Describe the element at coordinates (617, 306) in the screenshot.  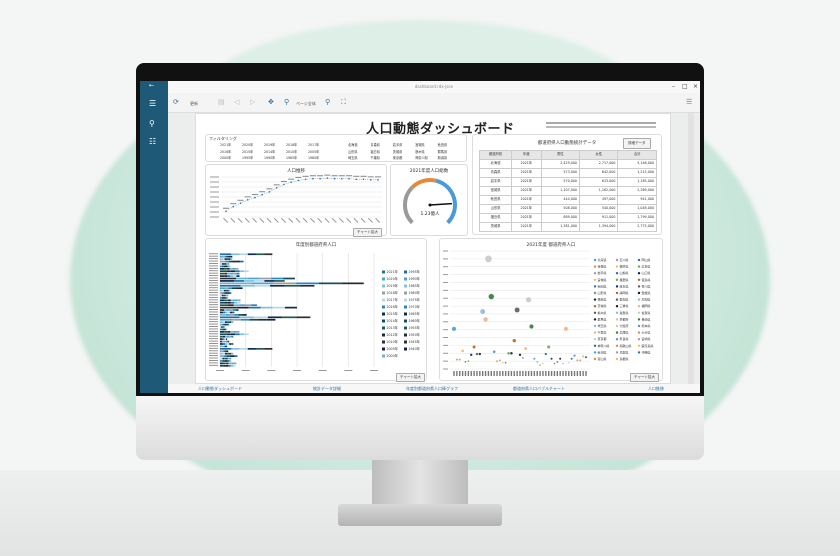
I see `legend-marker` at that location.